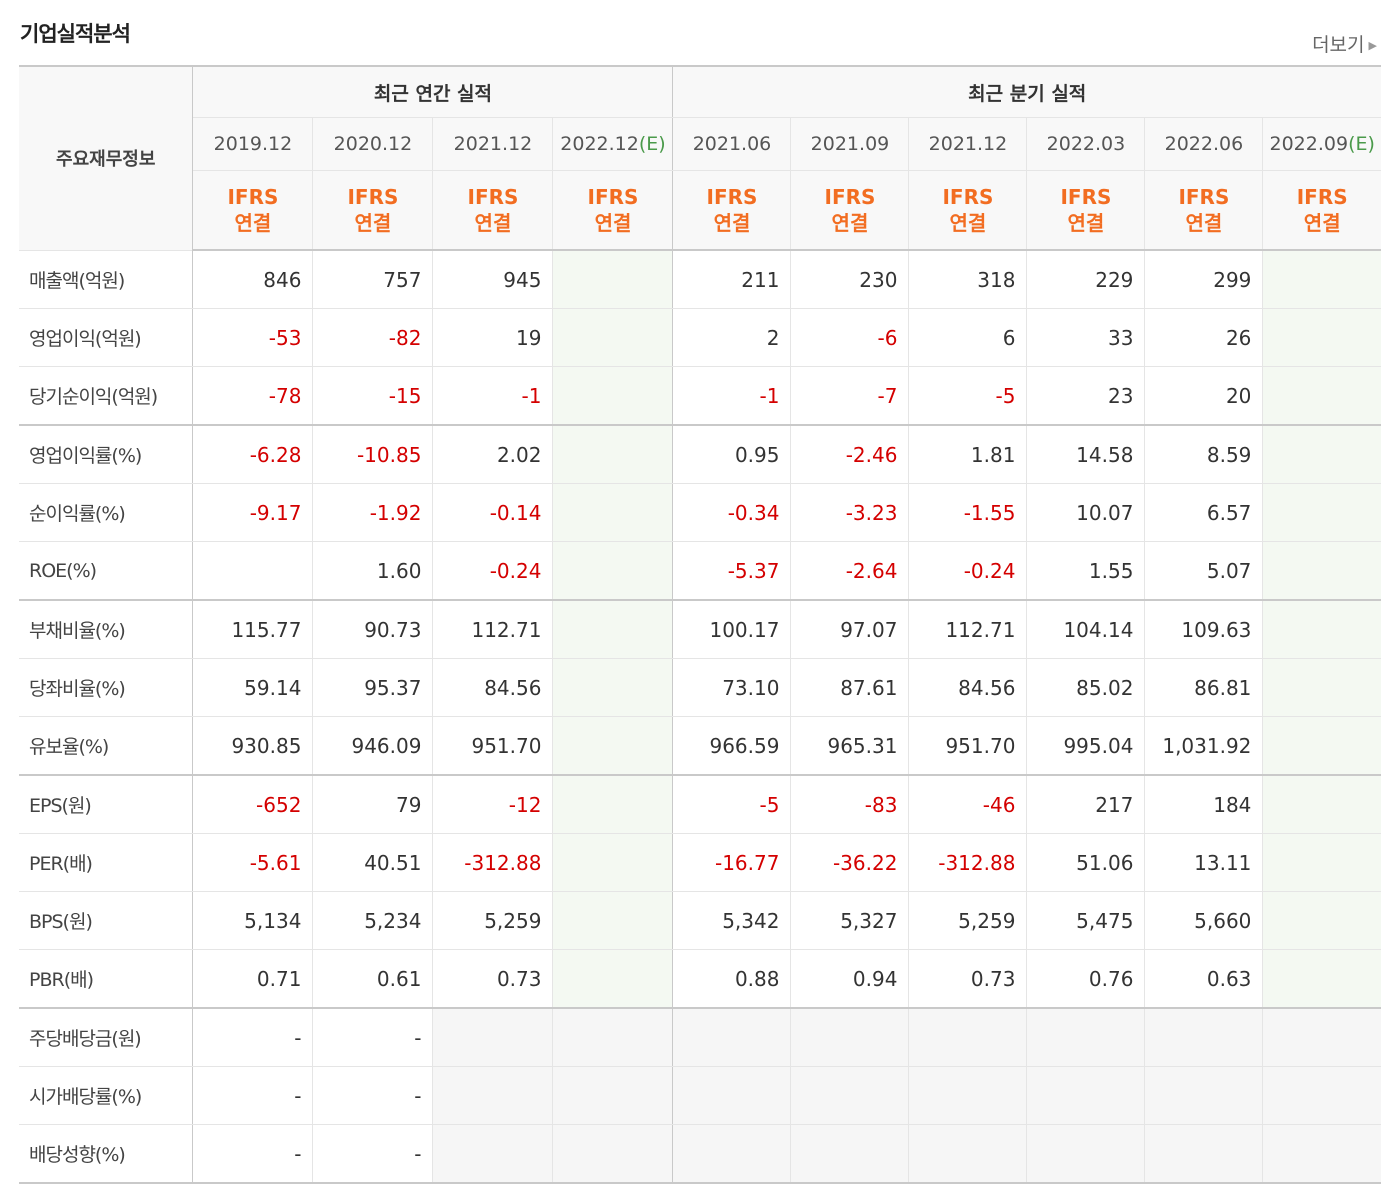 This screenshot has height=1184, width=1389. I want to click on table-cell: -1.92, so click(372, 512).